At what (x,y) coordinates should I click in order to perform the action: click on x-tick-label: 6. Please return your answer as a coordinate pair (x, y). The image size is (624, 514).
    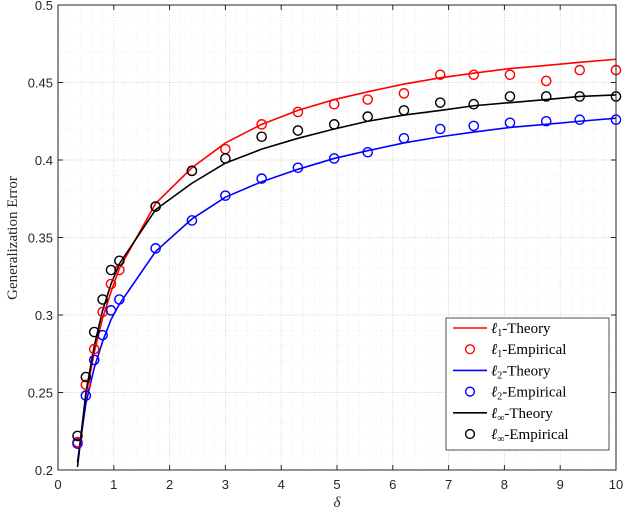
    Looking at the image, I should click on (392, 484).